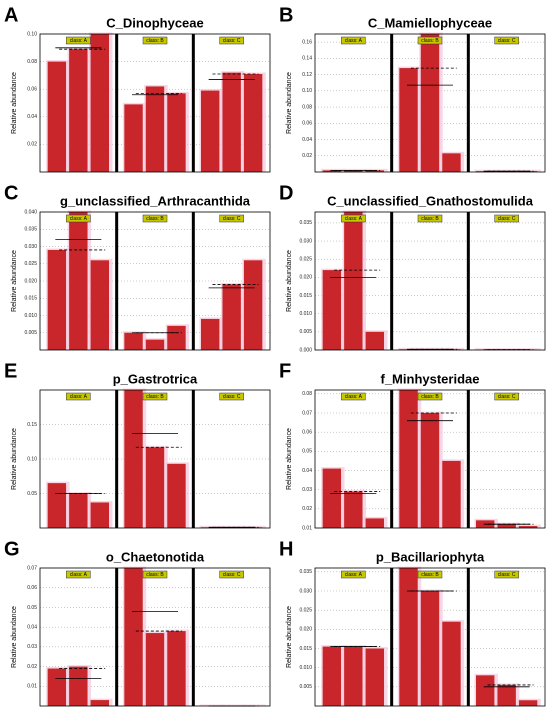 This screenshot has width=550, height=714. What do you see at coordinates (11, 193) in the screenshot?
I see `panel-letter: C` at bounding box center [11, 193].